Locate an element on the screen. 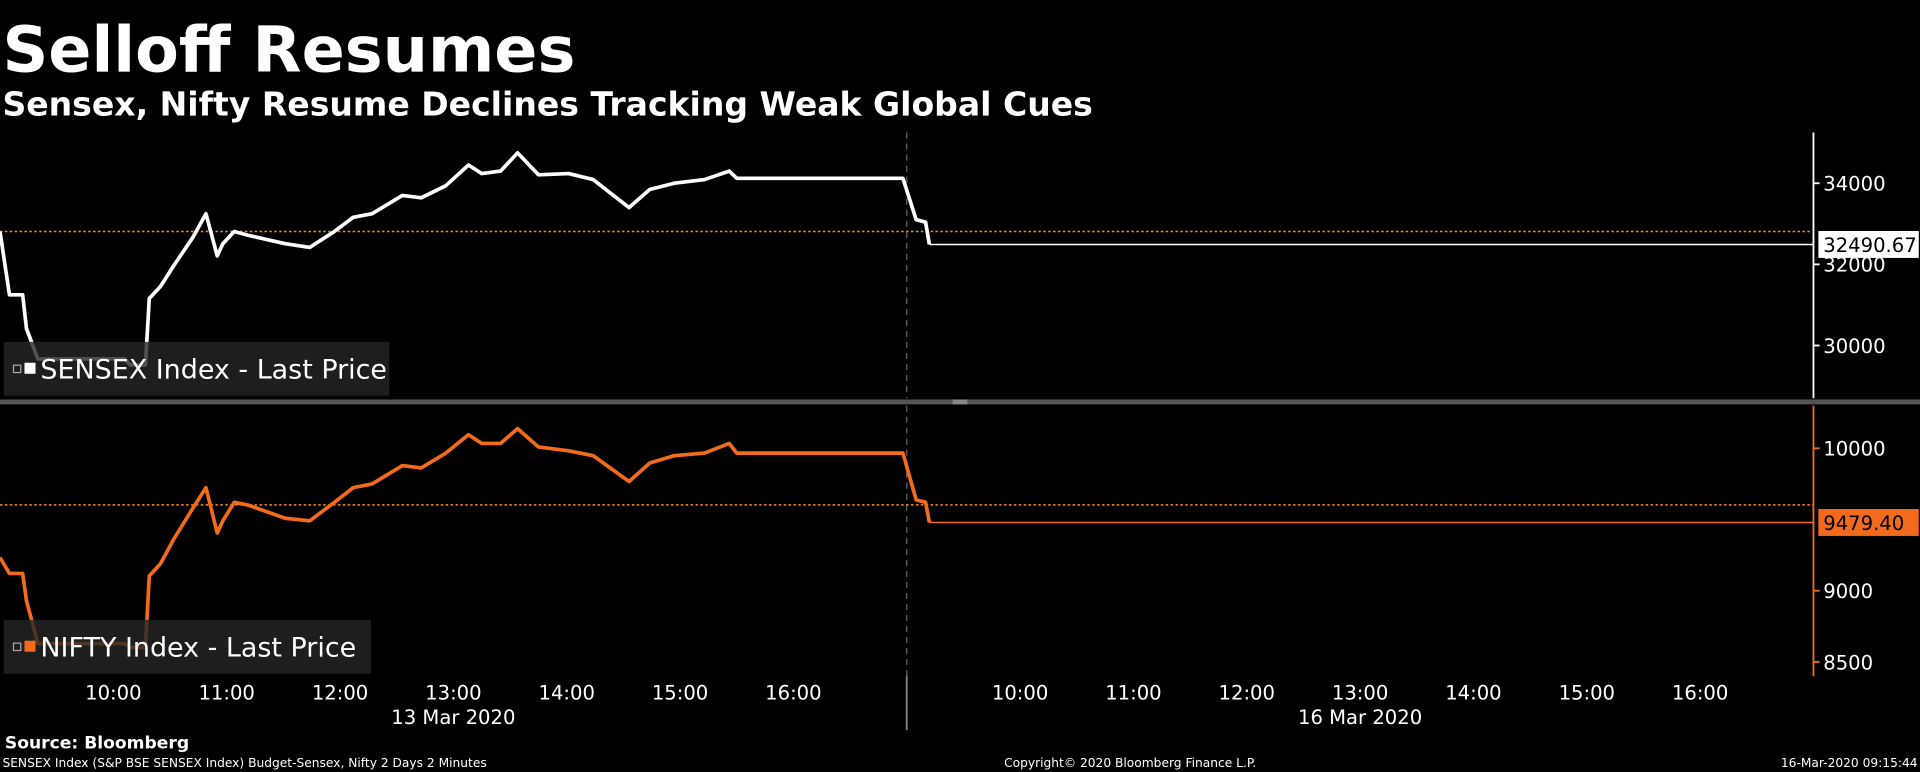 The height and width of the screenshot is (772, 1920). y-tick-label: 32000 is located at coordinates (1854, 265).